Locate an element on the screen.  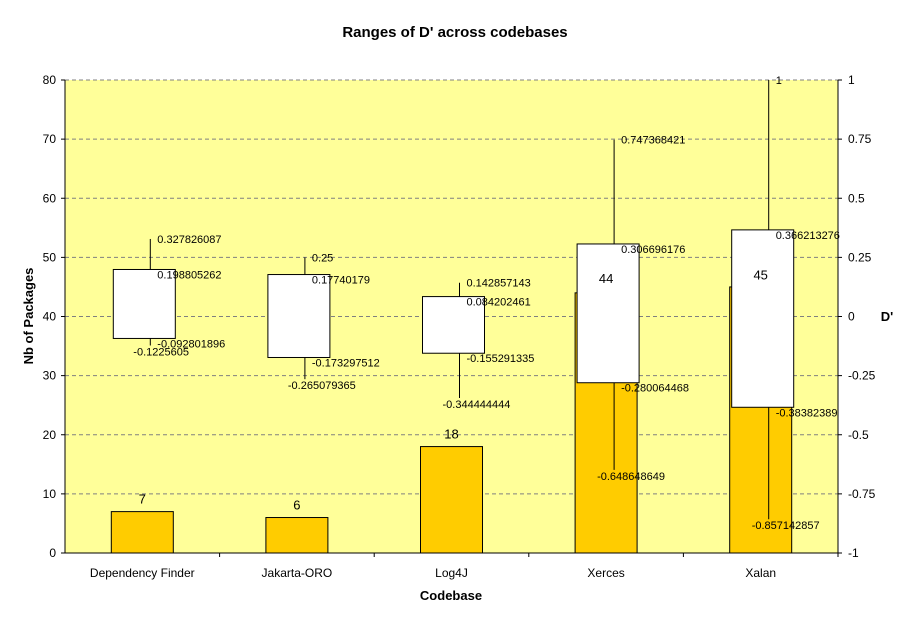
range-max-label: 1 is located at coordinates (779, 81).